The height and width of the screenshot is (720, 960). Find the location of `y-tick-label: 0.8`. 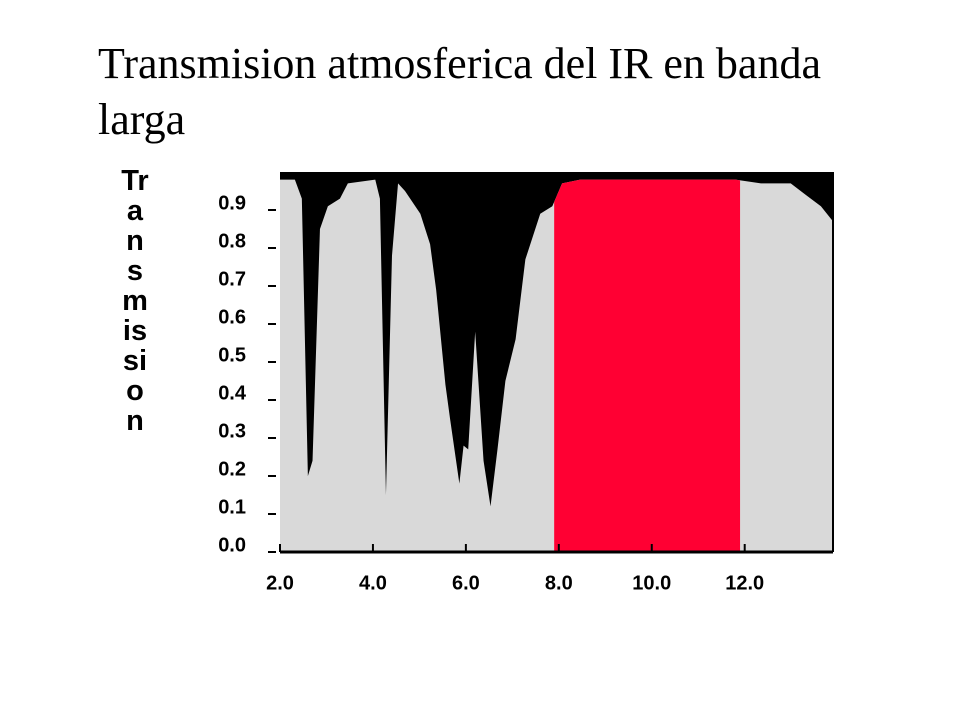

y-tick-label: 0.8 is located at coordinates (232, 241).